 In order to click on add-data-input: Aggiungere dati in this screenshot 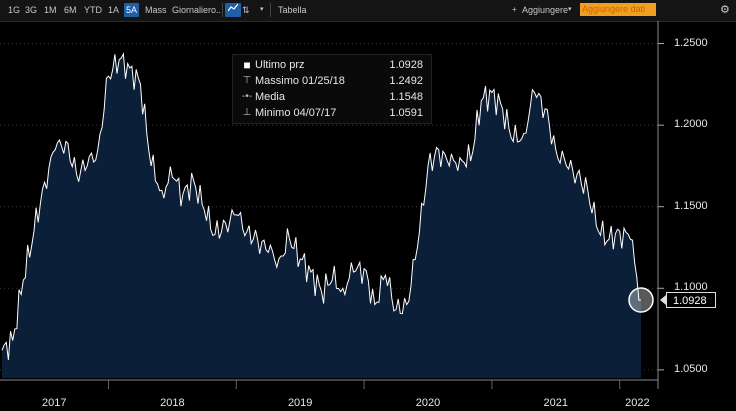, I will do `click(618, 9)`.